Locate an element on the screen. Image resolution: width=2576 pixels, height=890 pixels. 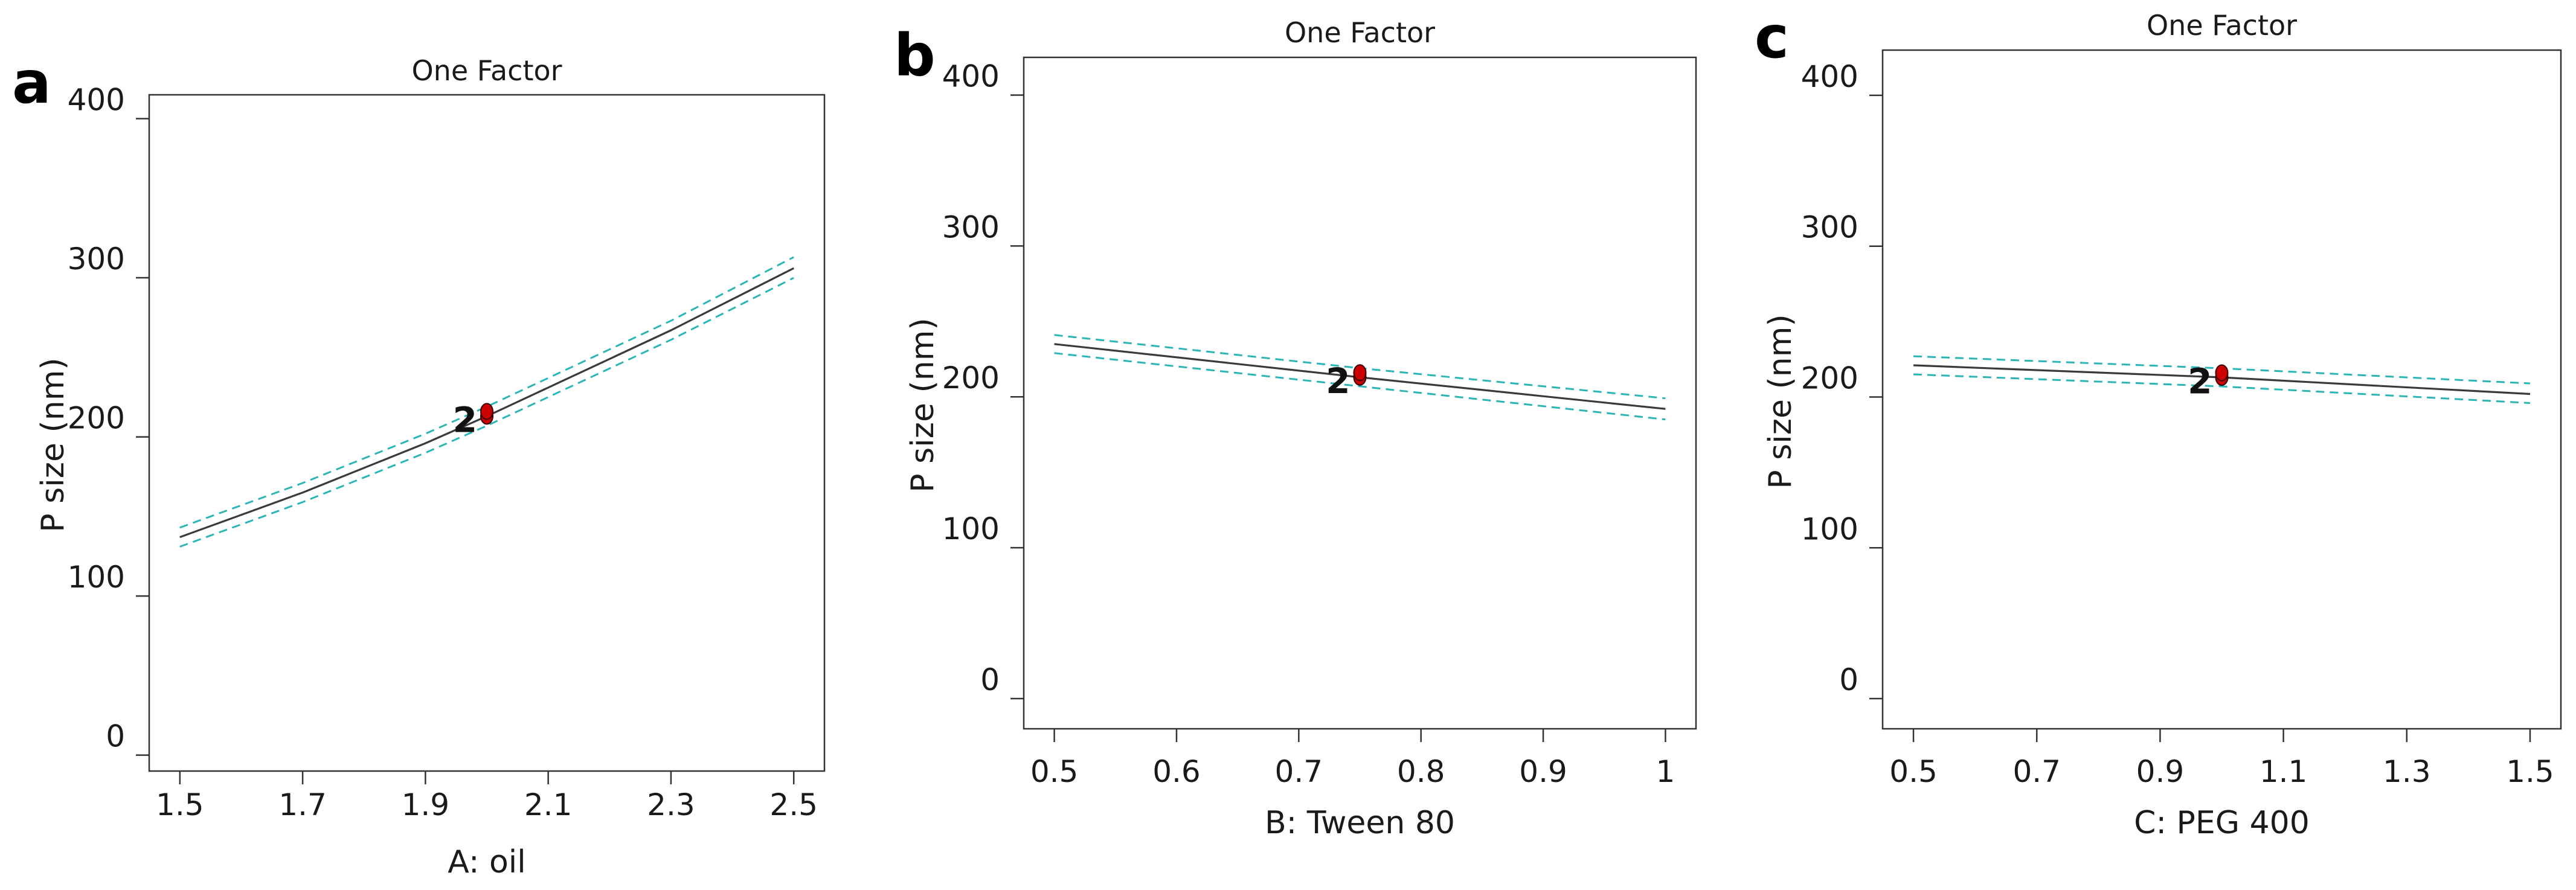
x-tick-label: 0.8 is located at coordinates (1421, 771).